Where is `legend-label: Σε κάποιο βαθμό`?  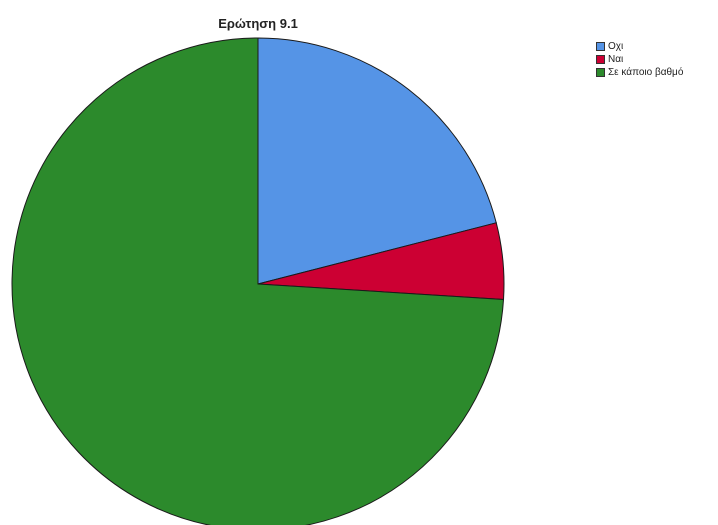 legend-label: Σε κάποιο βαθμό is located at coordinates (646, 72).